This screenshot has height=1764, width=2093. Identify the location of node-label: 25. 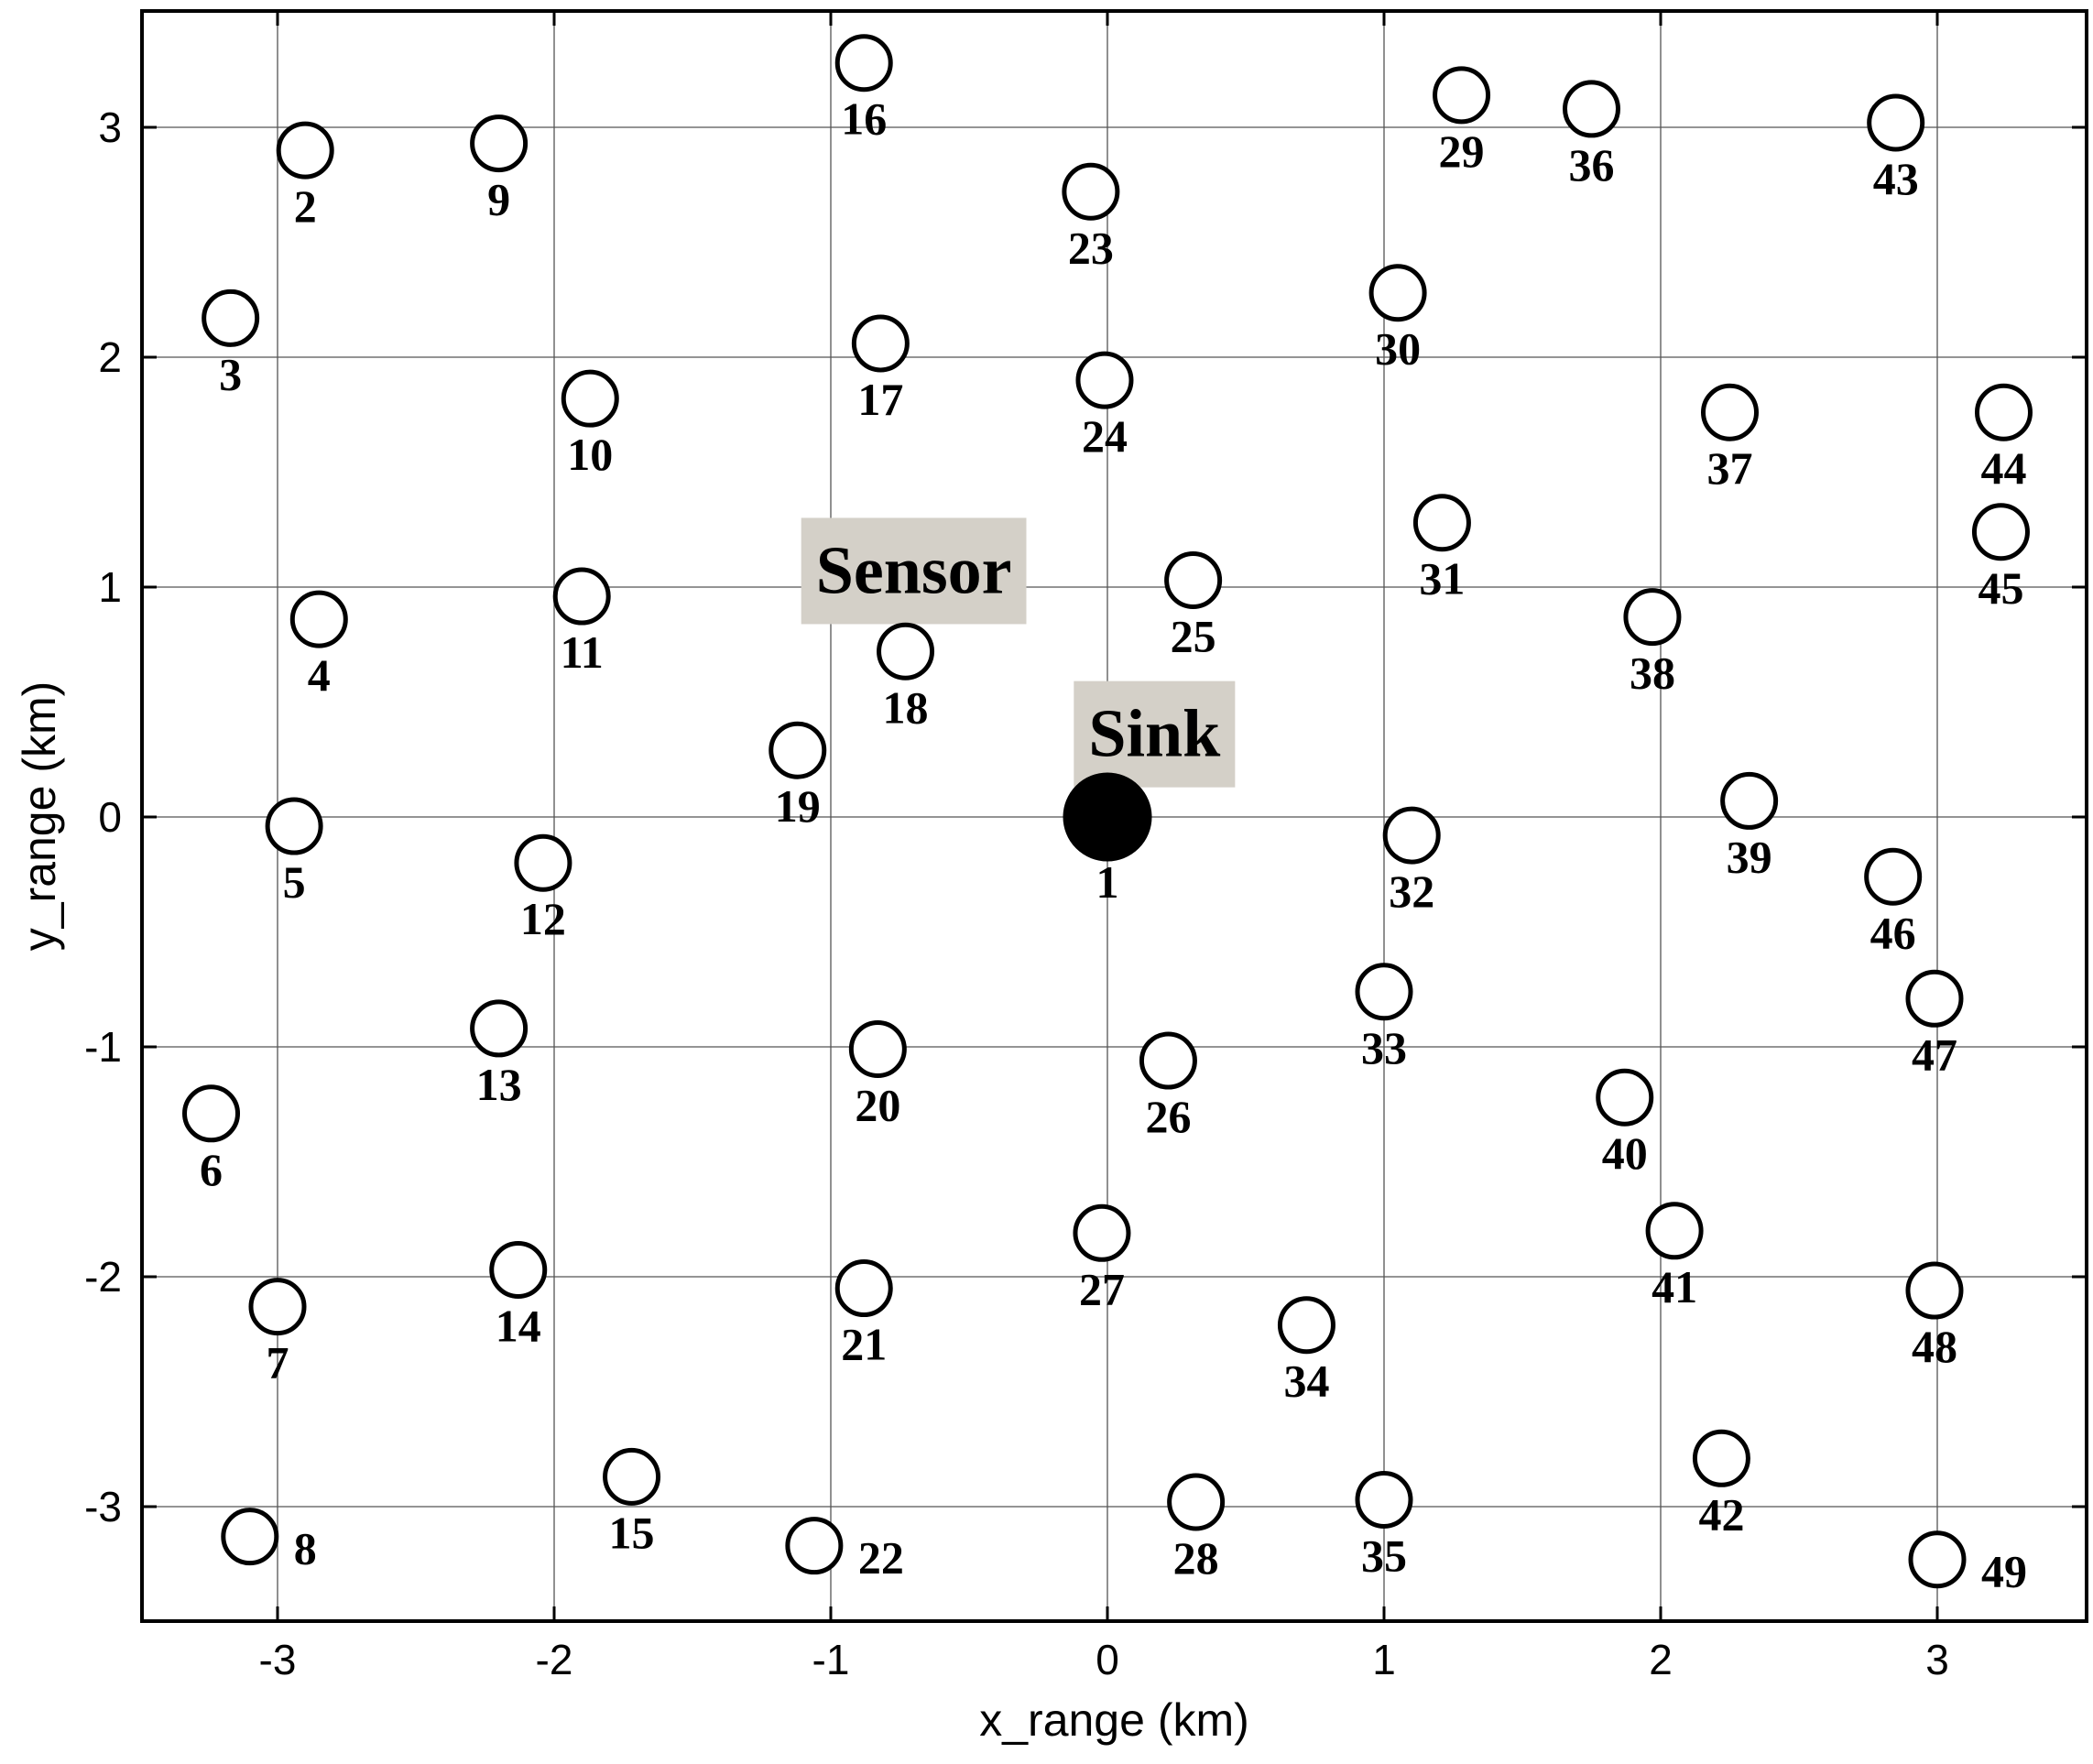
(1193, 635).